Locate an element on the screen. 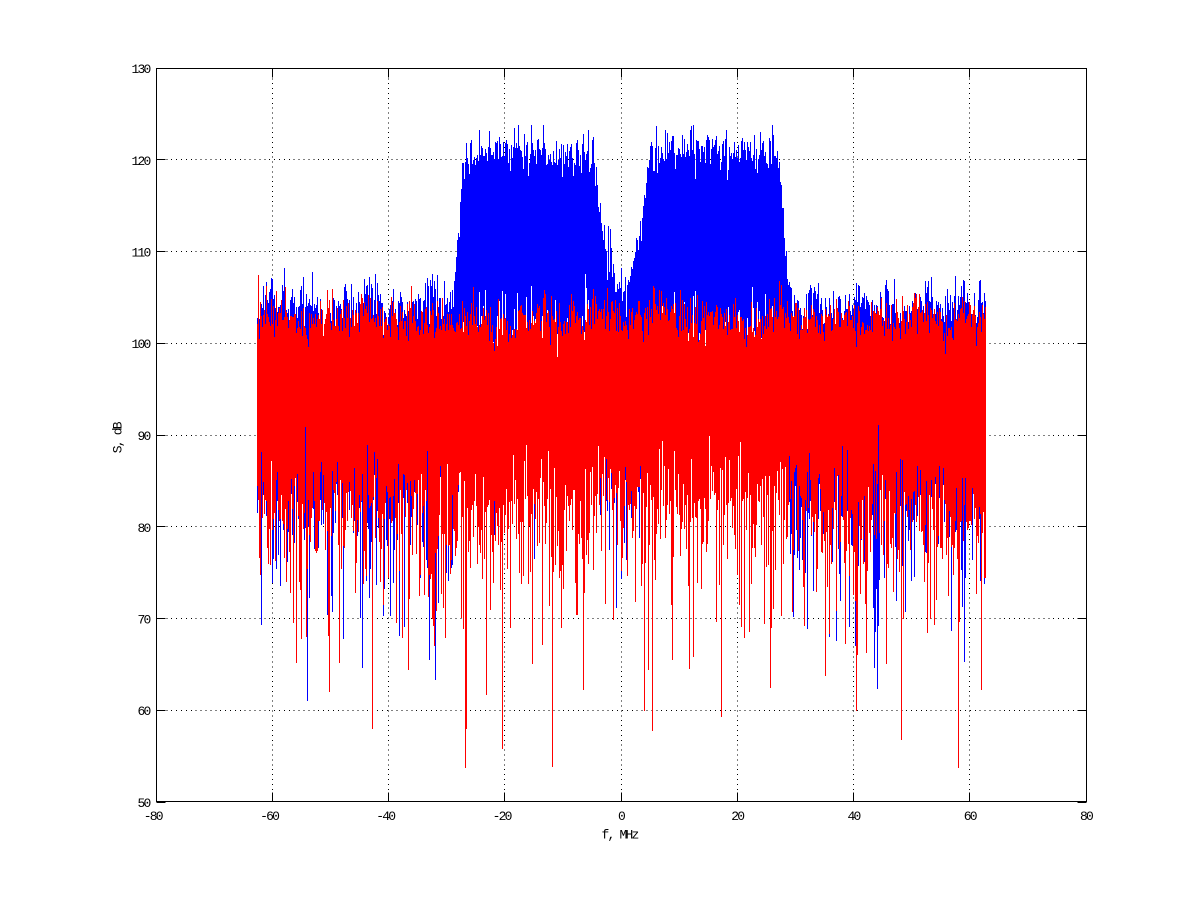 This screenshot has width=1200, height=901. svg-text: 70 is located at coordinates (143, 620).